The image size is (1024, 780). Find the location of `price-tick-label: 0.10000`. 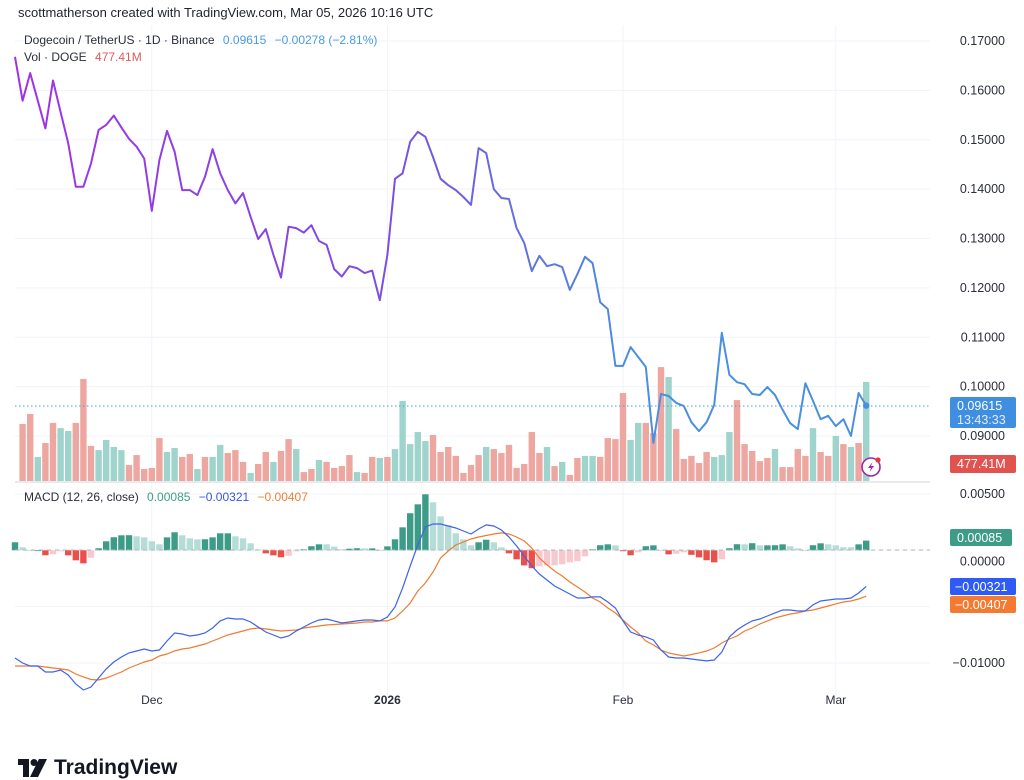

price-tick-label: 0.10000 is located at coordinates (982, 387).